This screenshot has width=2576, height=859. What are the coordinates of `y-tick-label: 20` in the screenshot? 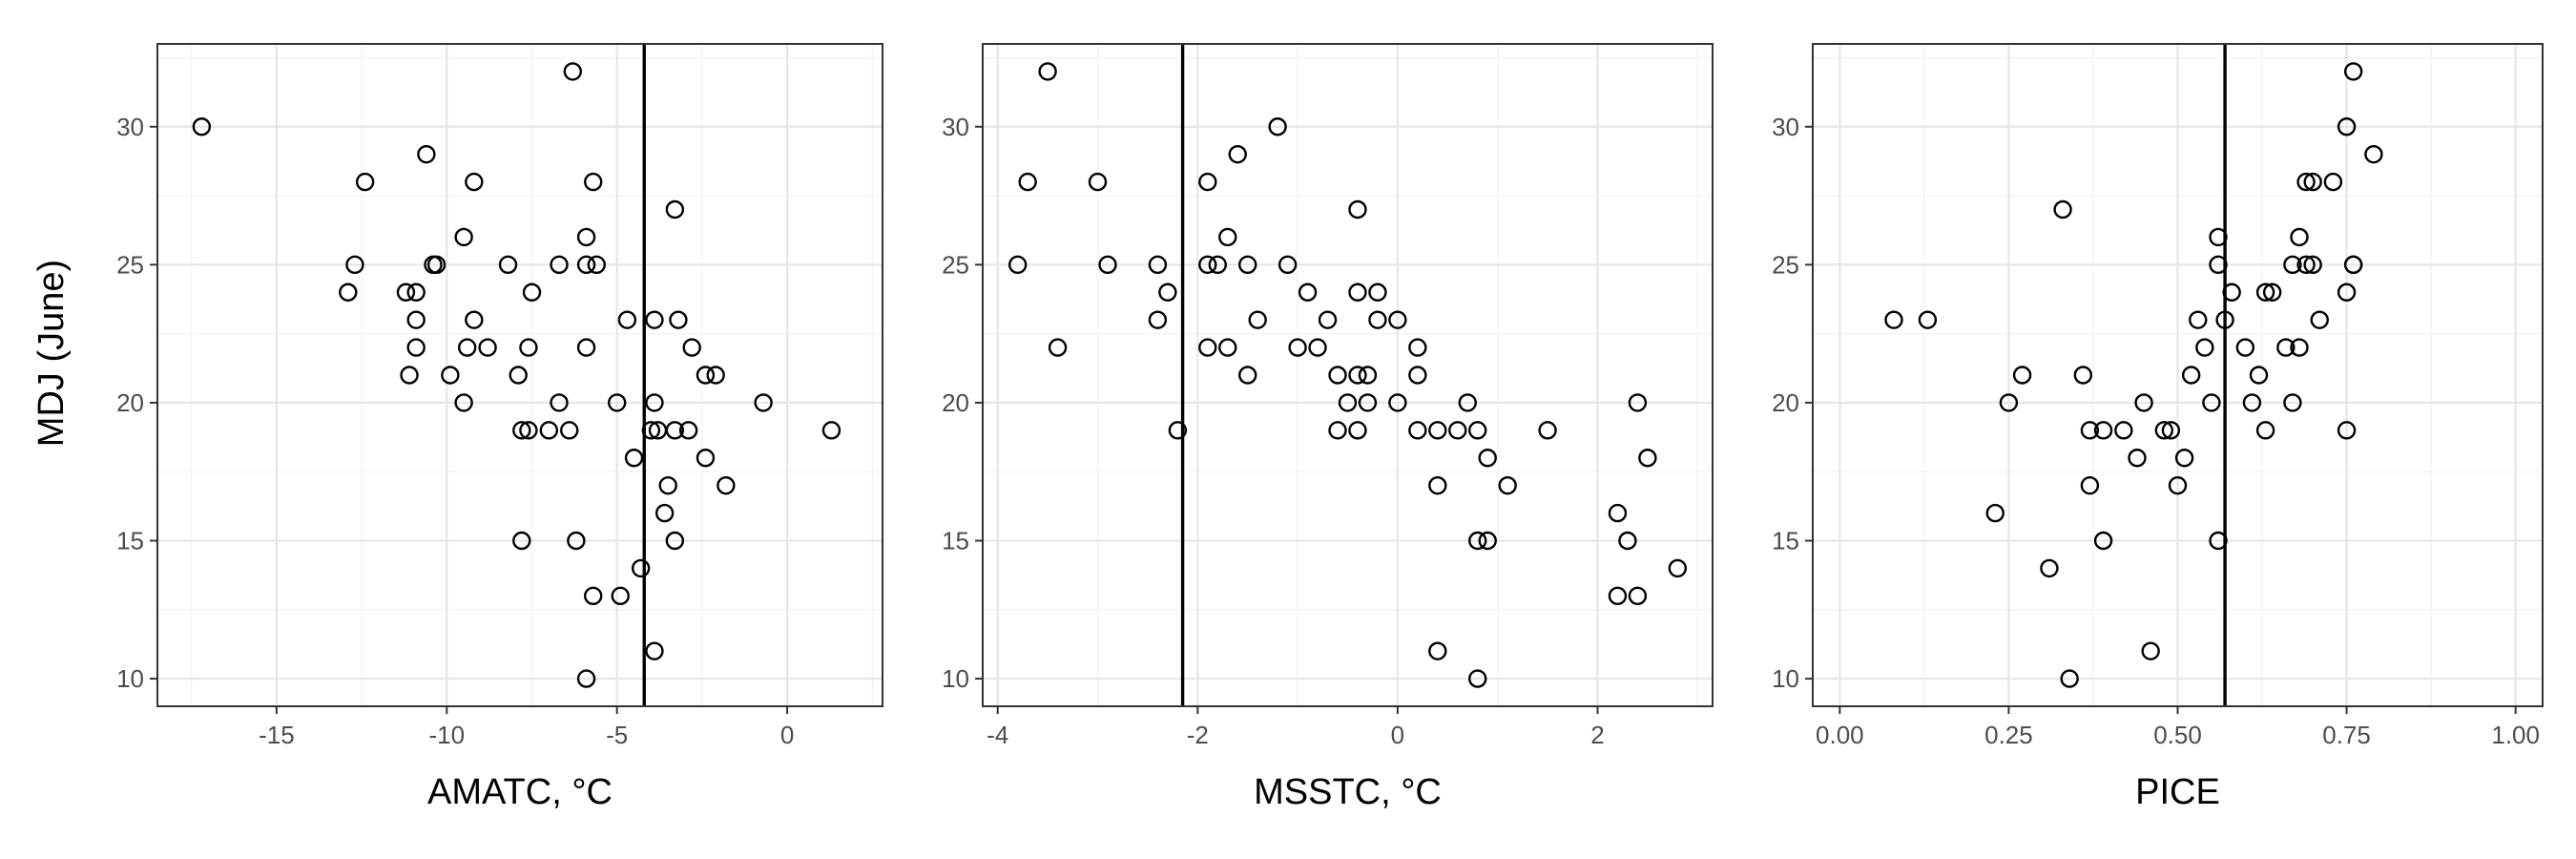 It's located at (1785, 402).